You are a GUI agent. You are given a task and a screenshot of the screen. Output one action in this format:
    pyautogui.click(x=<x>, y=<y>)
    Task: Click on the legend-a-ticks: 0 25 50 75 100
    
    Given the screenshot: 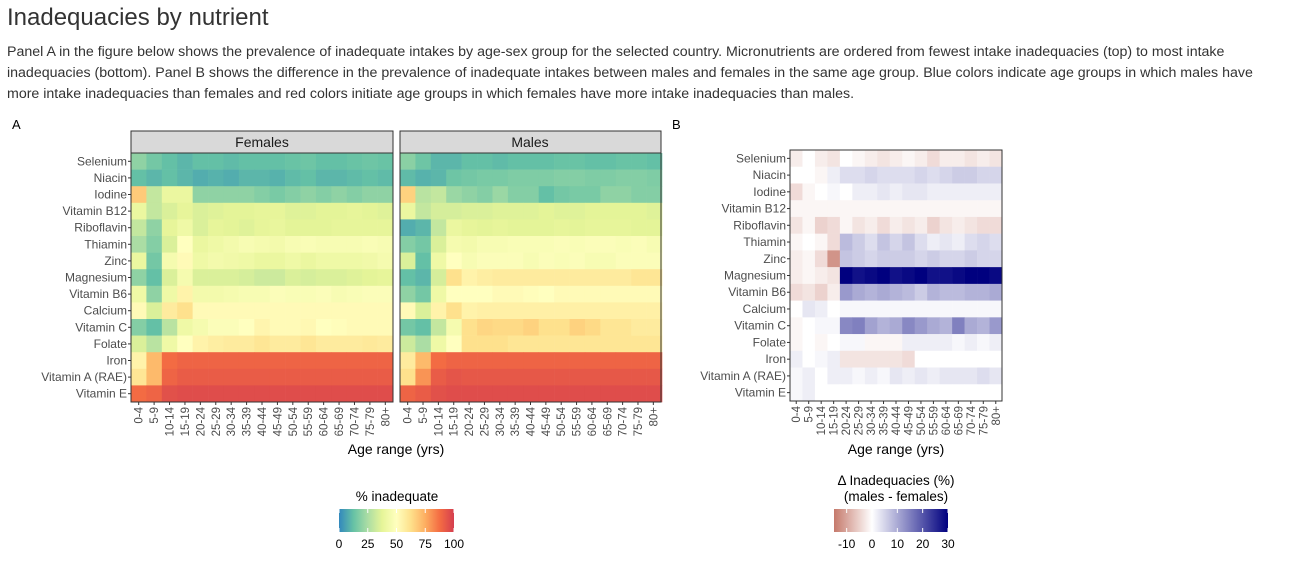 What is the action you would take?
    pyautogui.click(x=400, y=530)
    